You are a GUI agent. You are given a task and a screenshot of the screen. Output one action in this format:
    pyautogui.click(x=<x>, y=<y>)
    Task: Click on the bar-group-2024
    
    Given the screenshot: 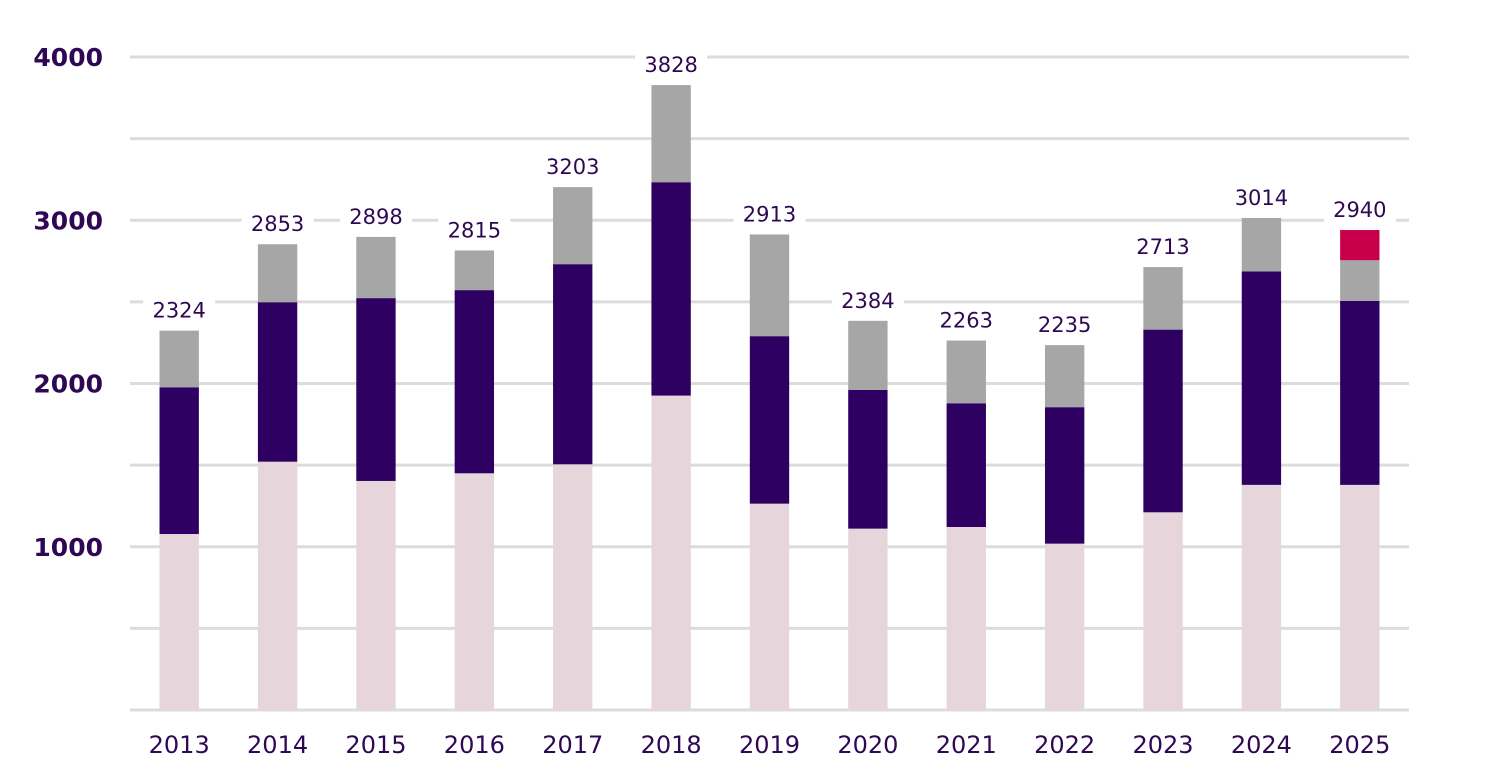 What is the action you would take?
    pyautogui.click(x=1261, y=463)
    